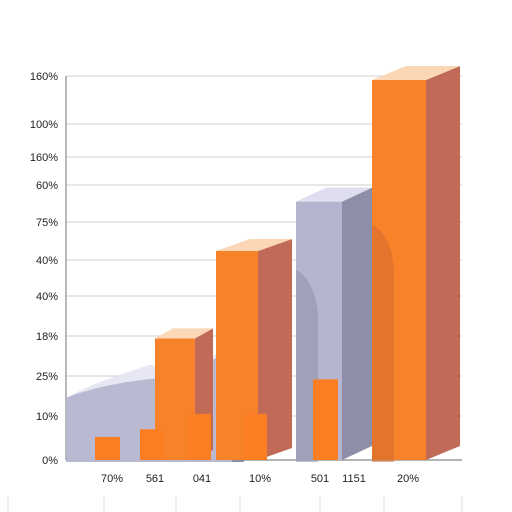 The height and width of the screenshot is (512, 512). Describe the element at coordinates (216, 419) in the screenshot. I see `small-bars` at that location.